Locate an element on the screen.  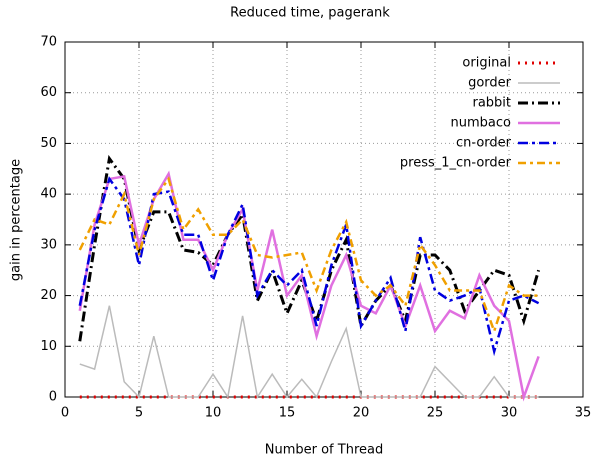
x-tick-label: 0 is located at coordinates (65, 413).